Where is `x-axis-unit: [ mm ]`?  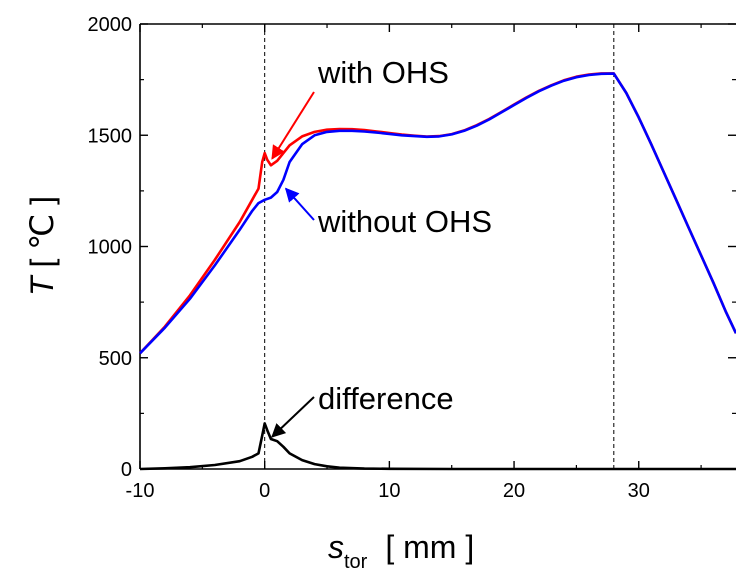 x-axis-unit: [ mm ] is located at coordinates (429, 547).